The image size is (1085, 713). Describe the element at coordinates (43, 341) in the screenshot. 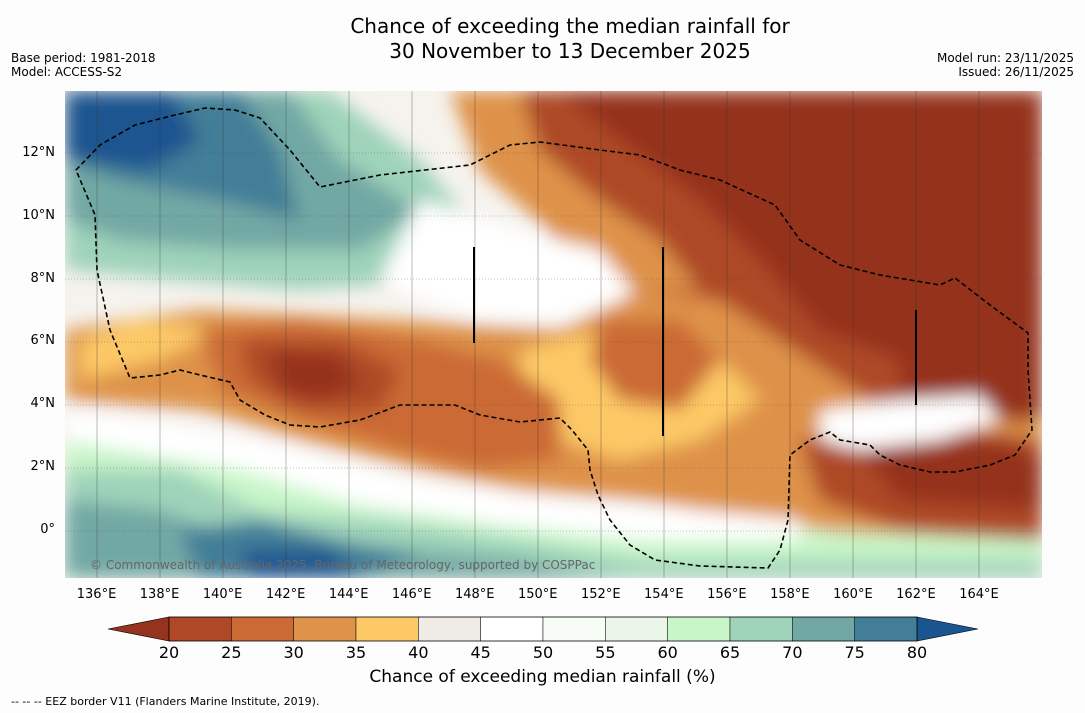

I see `lat-tick-label: 6°N` at that location.